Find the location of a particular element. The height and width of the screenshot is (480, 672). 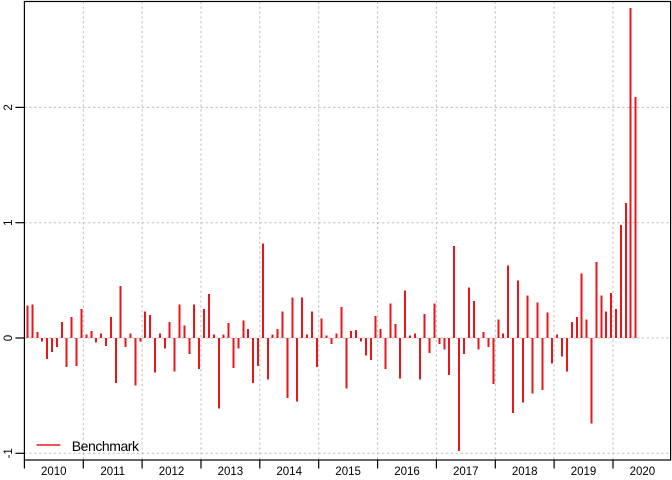

svg-text: 2014 is located at coordinates (289, 472).